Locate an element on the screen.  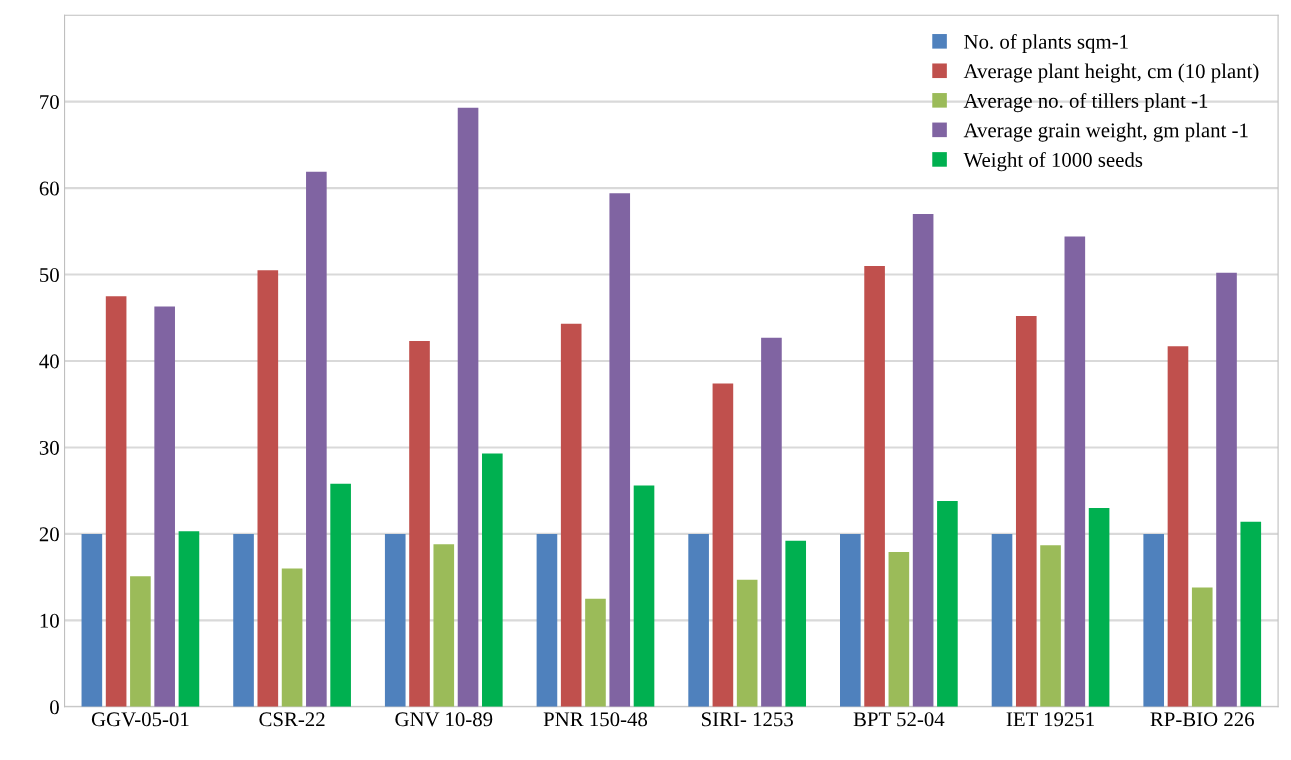
y-tick-label: 30 is located at coordinates (49, 447).